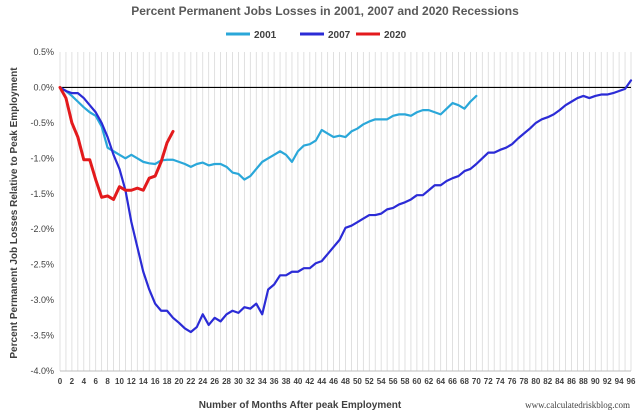 The height and width of the screenshot is (413, 640). Describe the element at coordinates (321, 381) in the screenshot. I see `x-tick-label: 44` at that location.